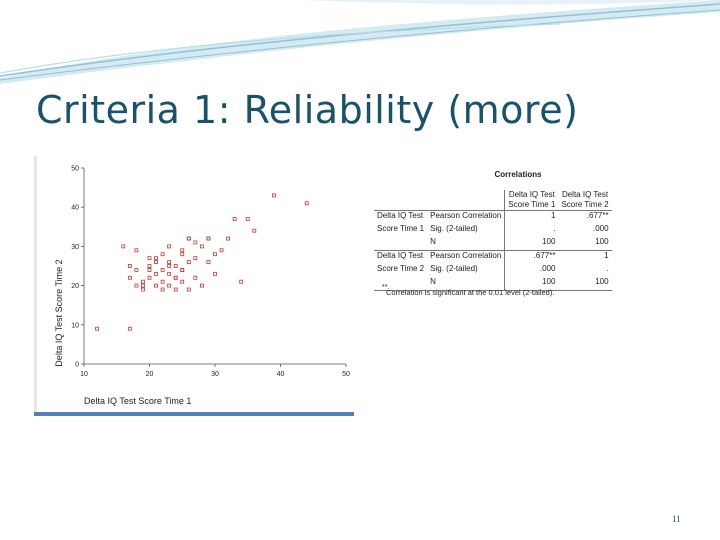 The height and width of the screenshot is (540, 720). What do you see at coordinates (75, 247) in the screenshot?
I see `y-tick-label: 30` at bounding box center [75, 247].